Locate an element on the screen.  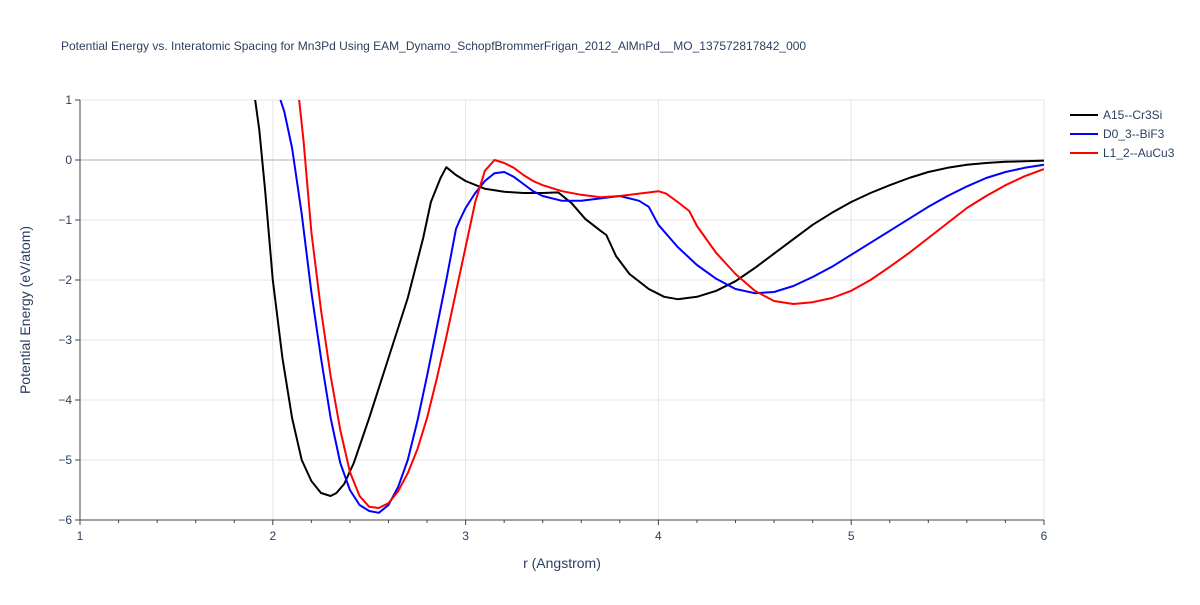
x-tick-label: 1 is located at coordinates (80, 536).